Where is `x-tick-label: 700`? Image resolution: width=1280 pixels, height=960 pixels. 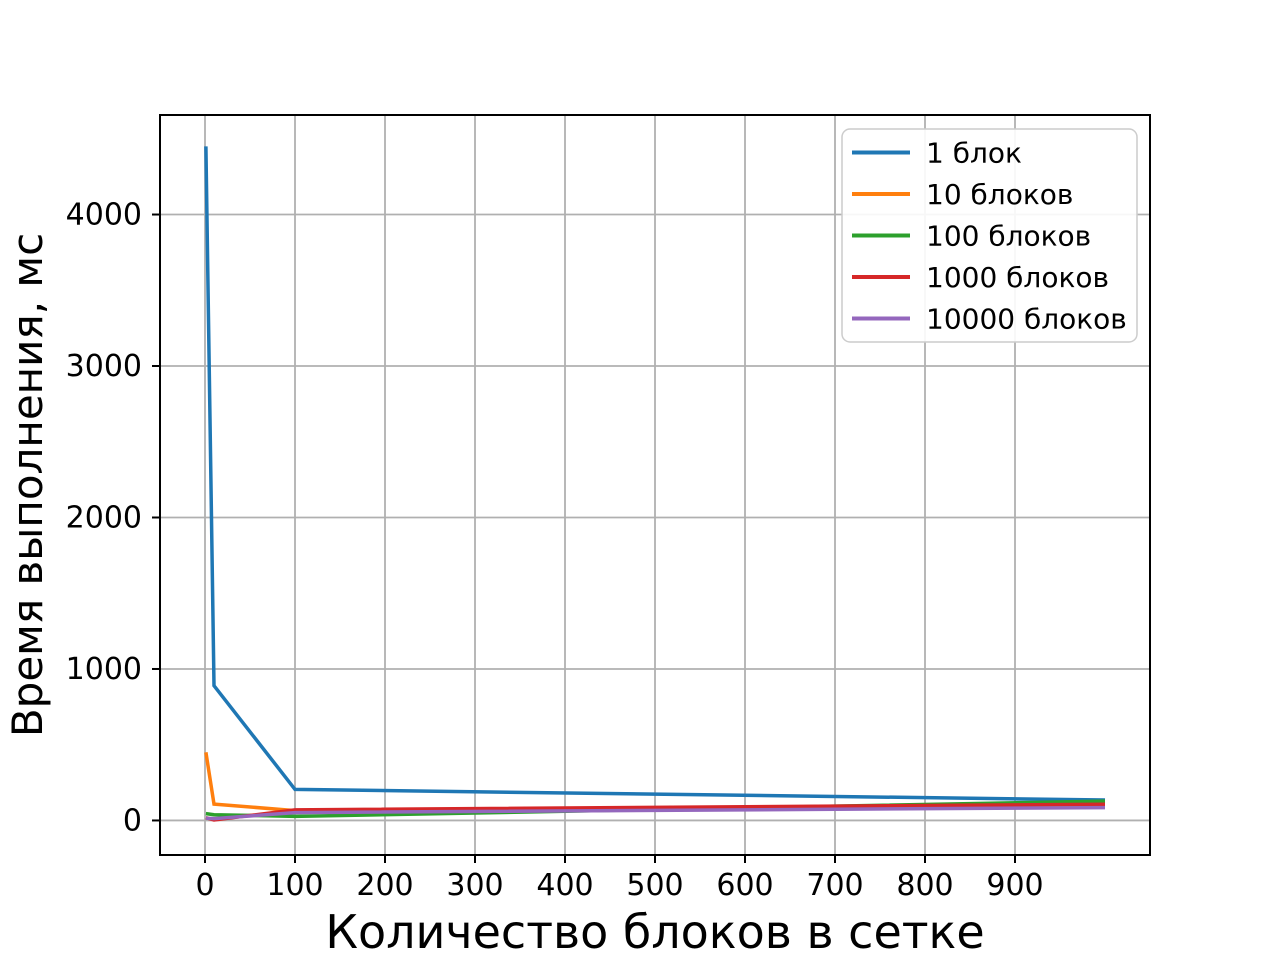 x-tick-label: 700 is located at coordinates (834, 885).